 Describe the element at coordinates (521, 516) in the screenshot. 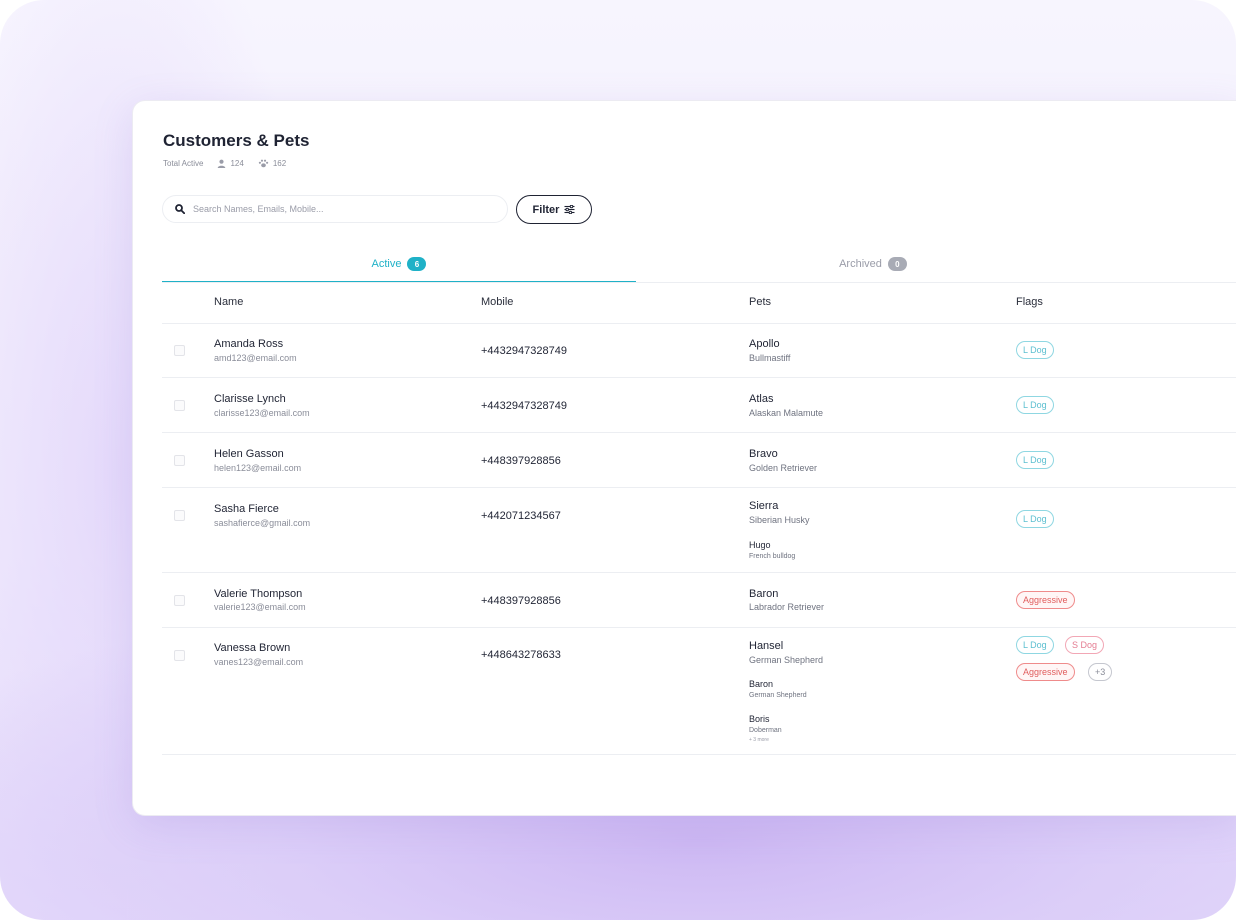

I see `customer-mobile: +442071234567` at that location.